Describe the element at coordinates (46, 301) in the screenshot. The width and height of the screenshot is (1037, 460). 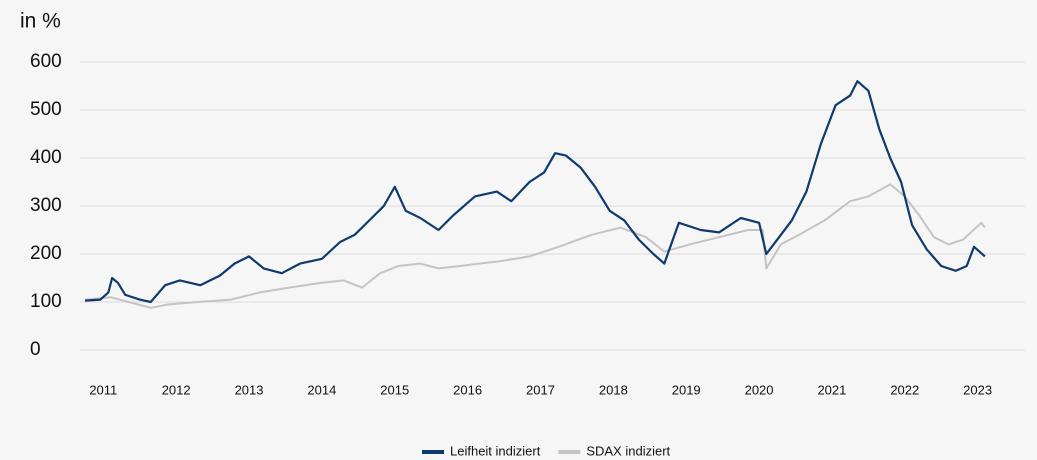
I see `y-tick-label: 100` at that location.